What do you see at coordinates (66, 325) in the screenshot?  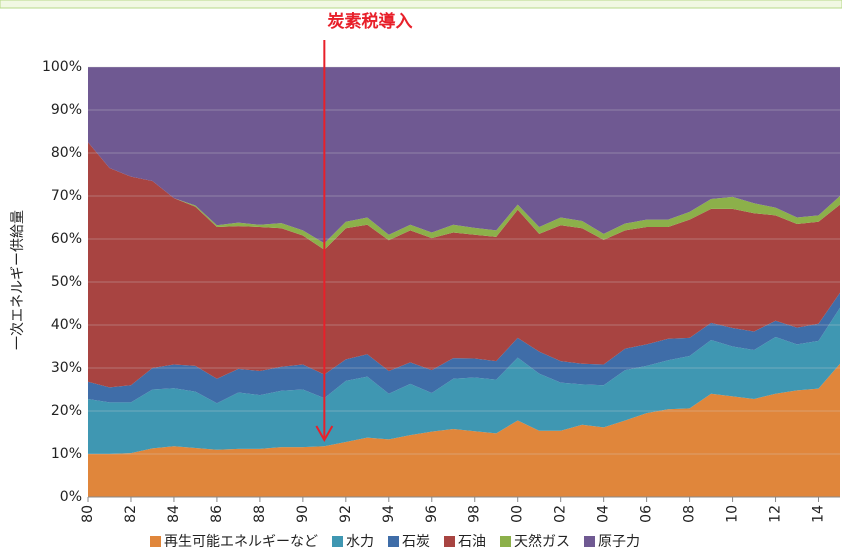 I see `y-tick-label: 40%` at bounding box center [66, 325].